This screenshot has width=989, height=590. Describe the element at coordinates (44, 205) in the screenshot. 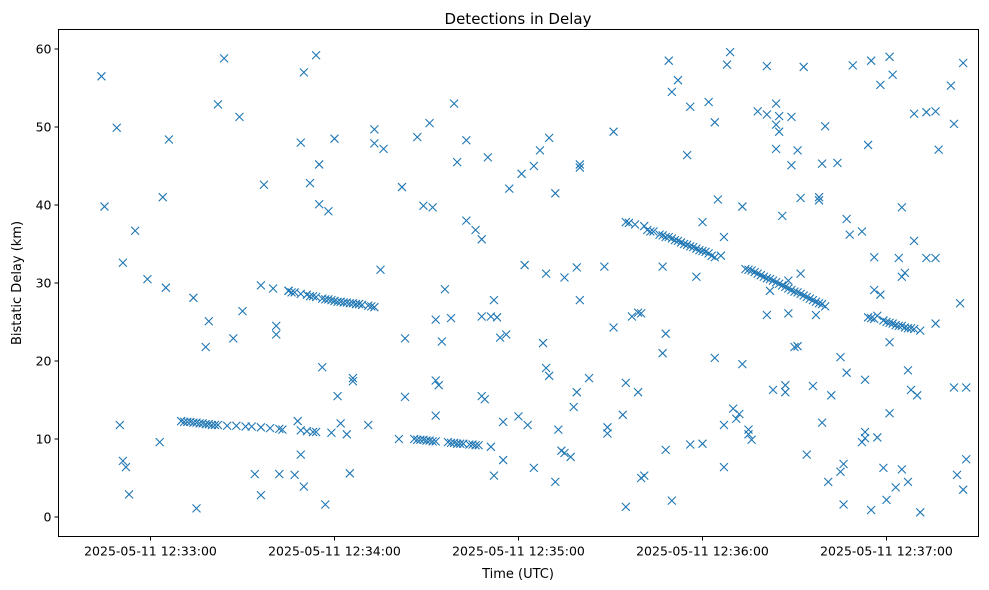

I see `y-tick-label: 40` at that location.